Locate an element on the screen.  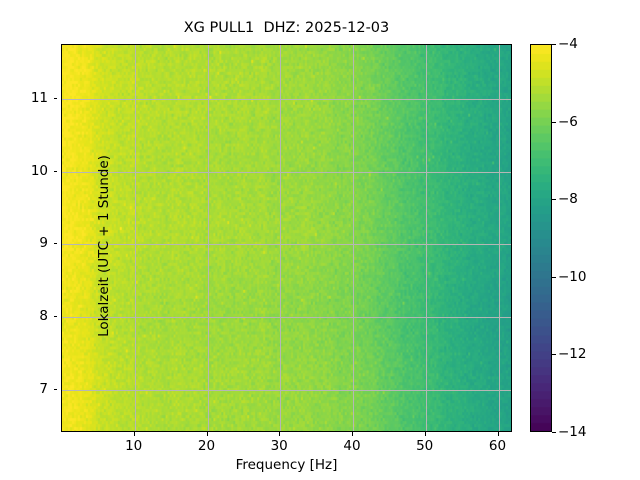
x-axis-label: Frequency [Hz] is located at coordinates (286, 465).